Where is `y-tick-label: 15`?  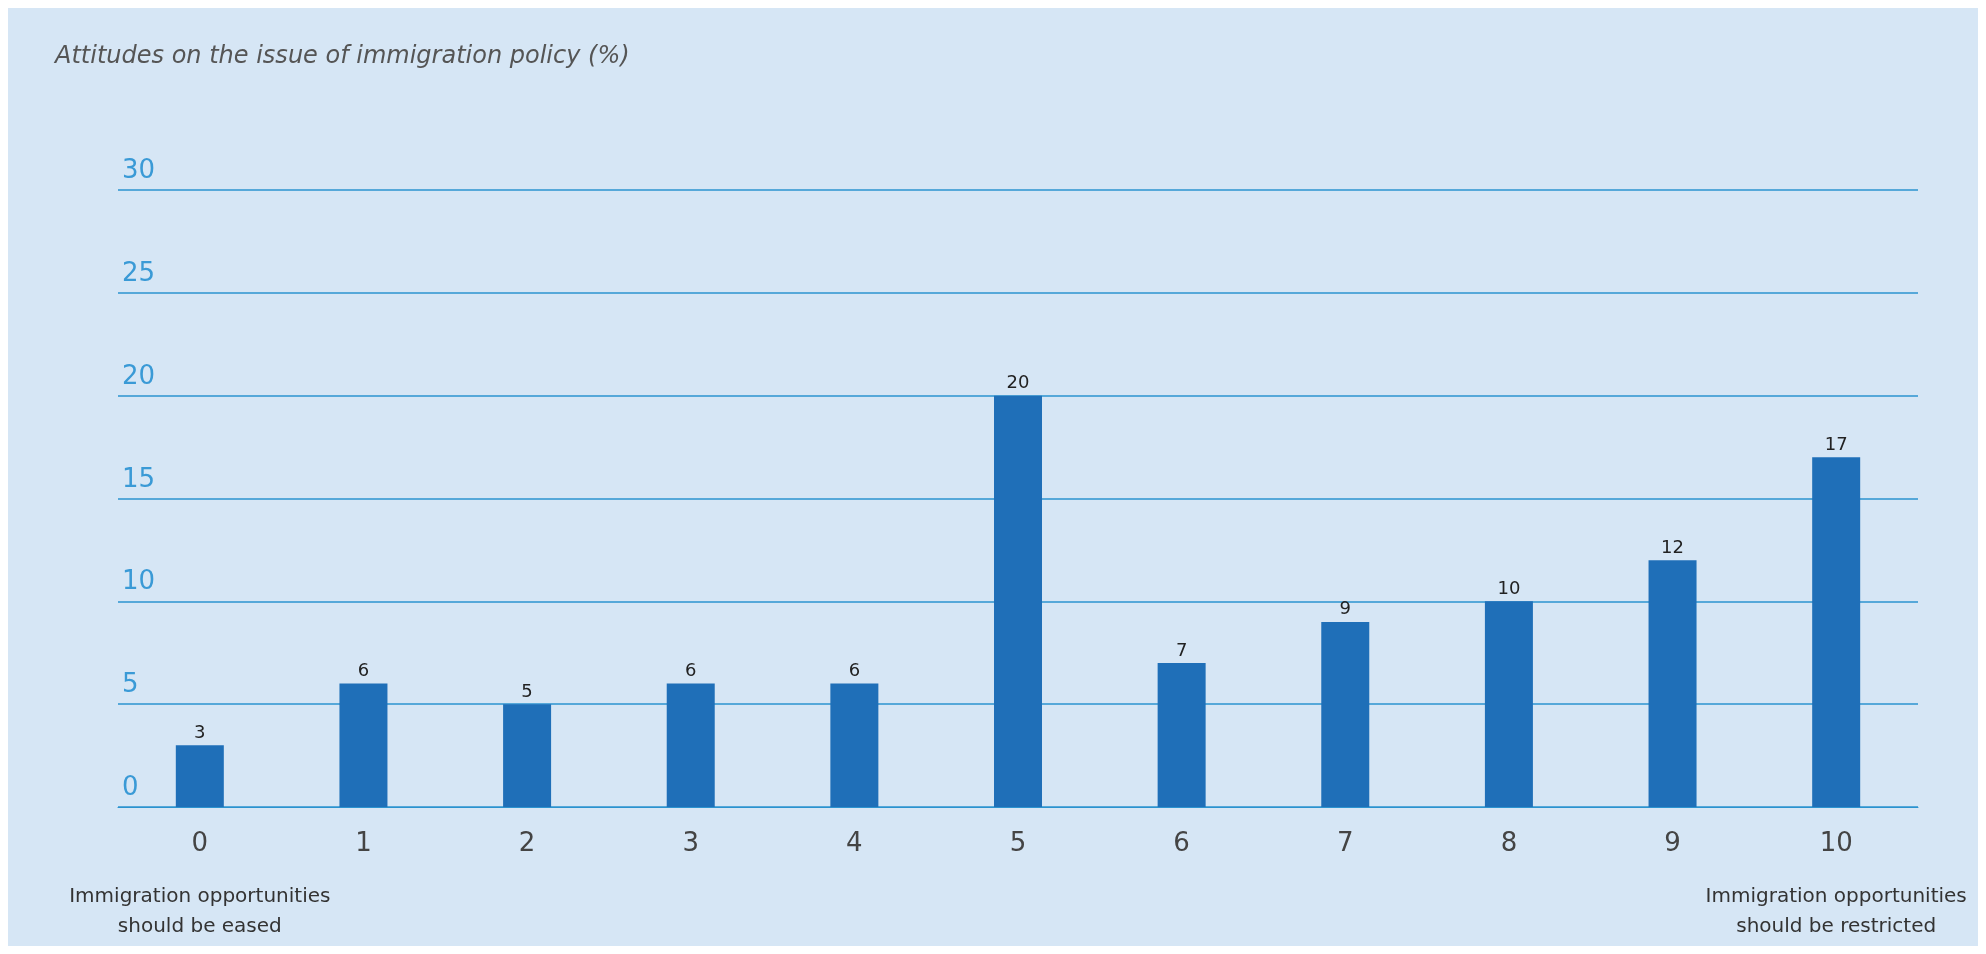
y-tick-label: 15 is located at coordinates (139, 477).